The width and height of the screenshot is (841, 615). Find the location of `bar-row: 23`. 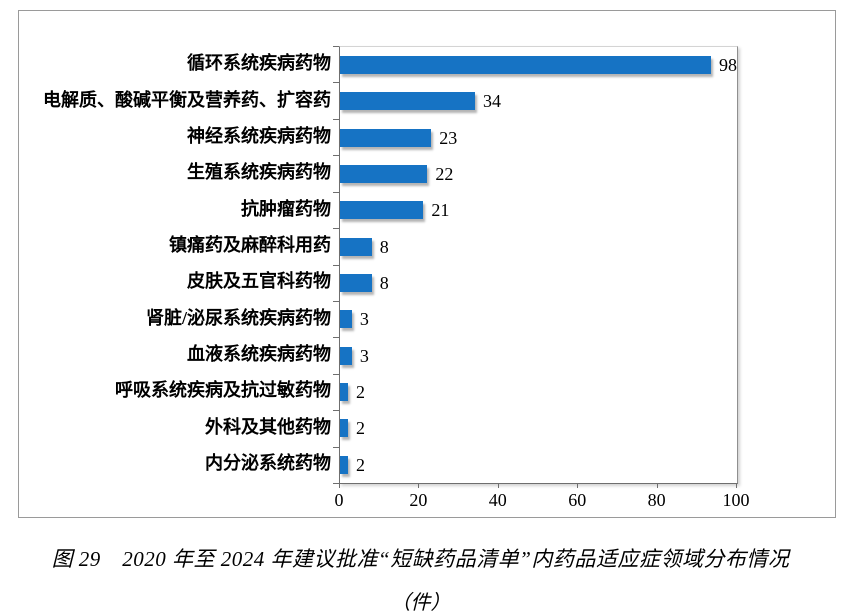

bar-row: 23 is located at coordinates (538, 138).